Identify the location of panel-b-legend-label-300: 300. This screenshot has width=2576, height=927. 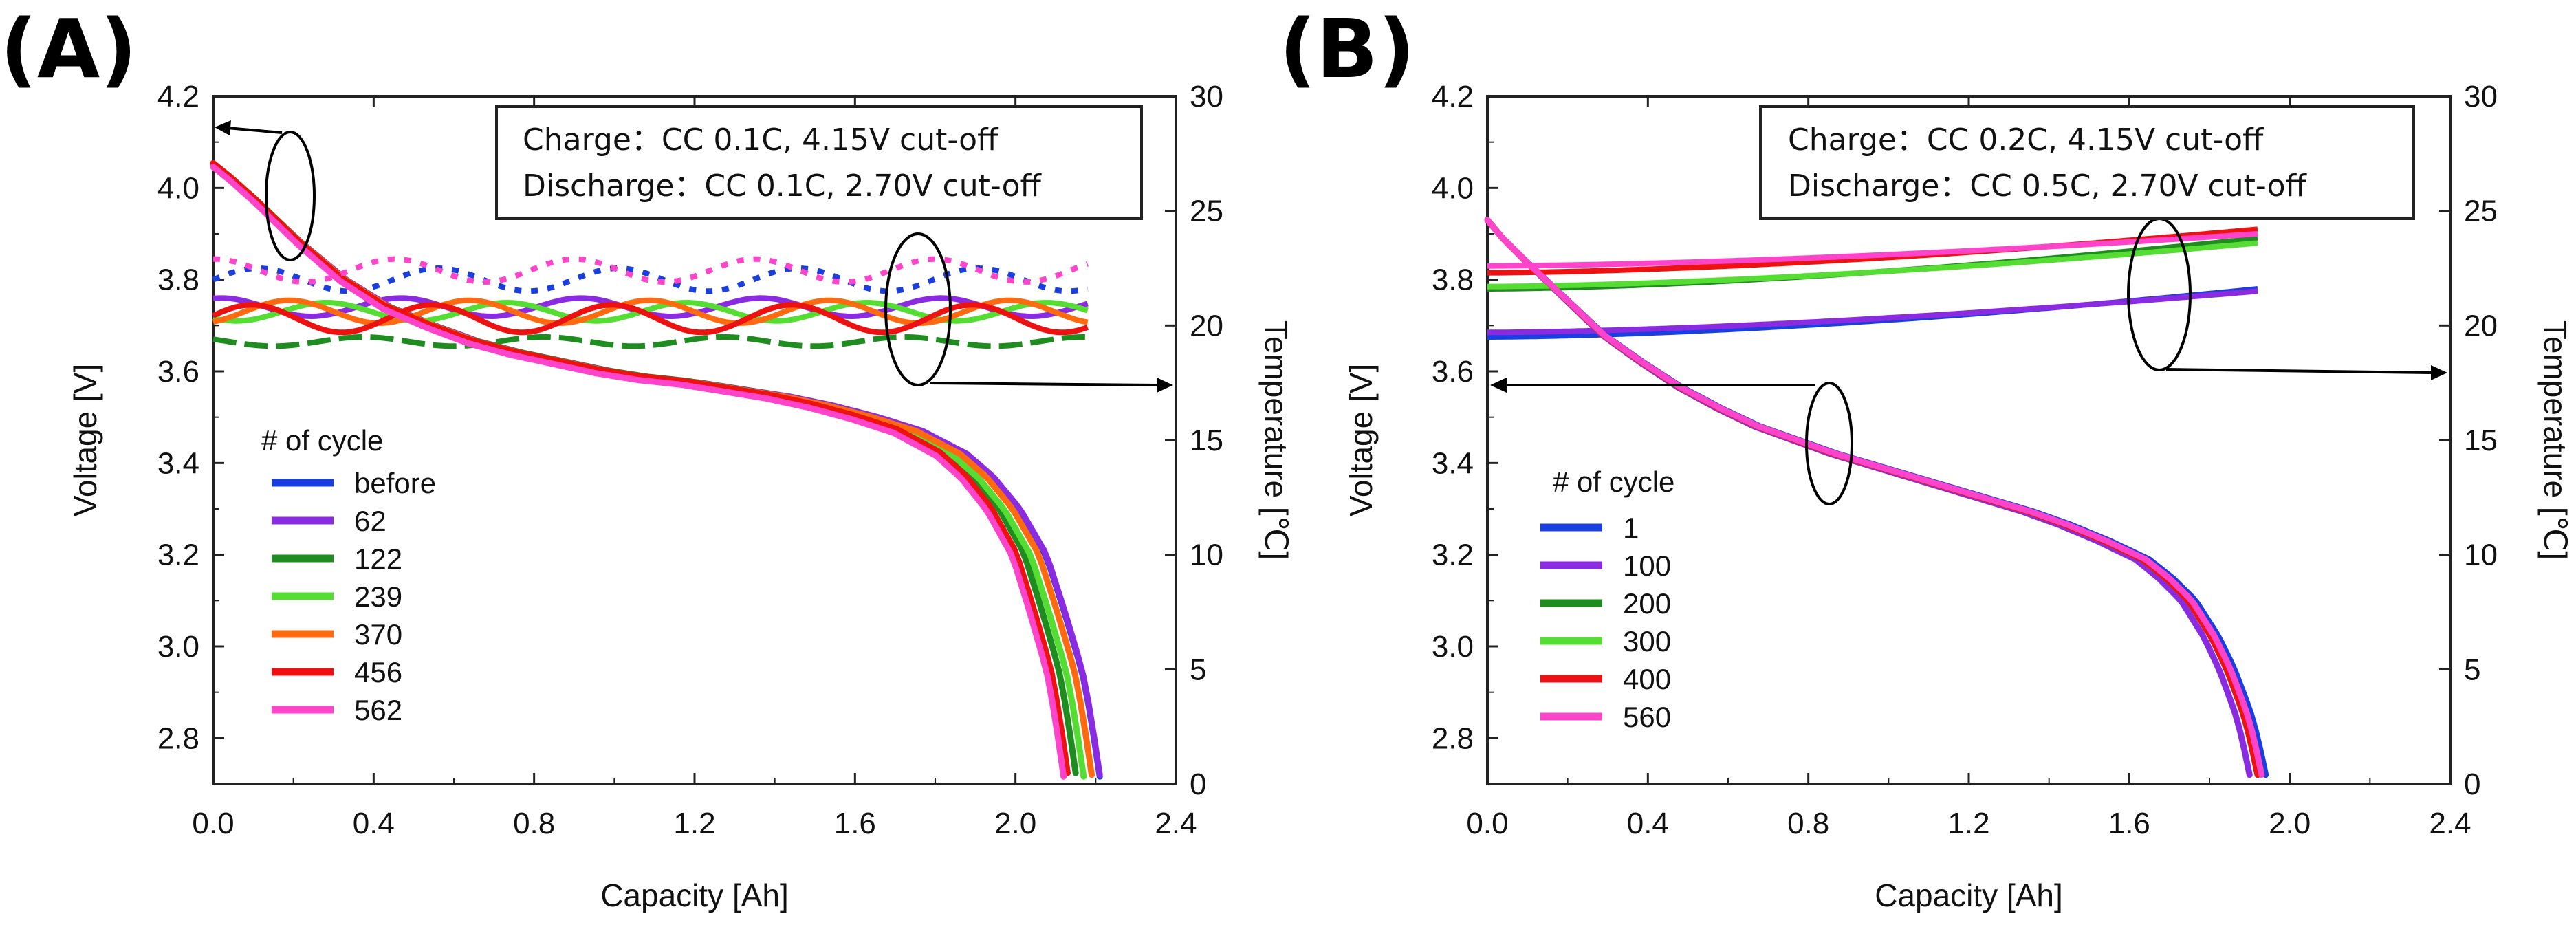
(1647, 641).